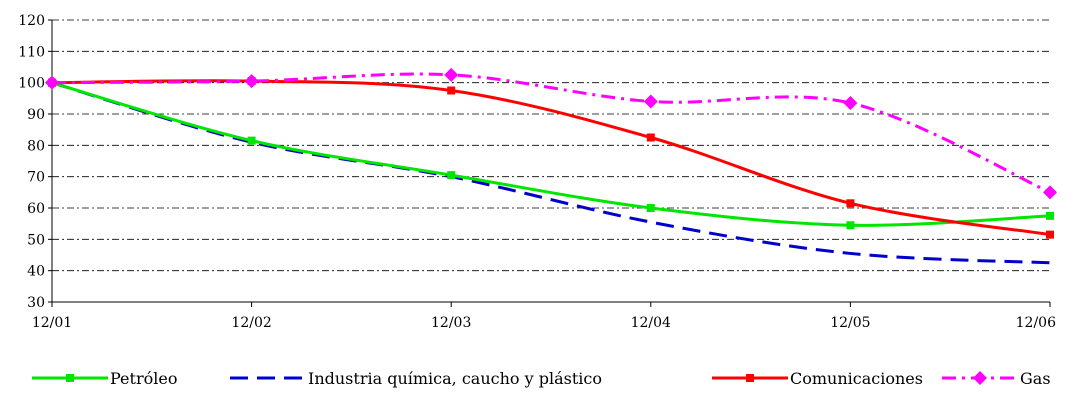 This screenshot has height=400, width=1084. Describe the element at coordinates (36, 115) in the screenshot. I see `y-tick-label: 90` at that location.